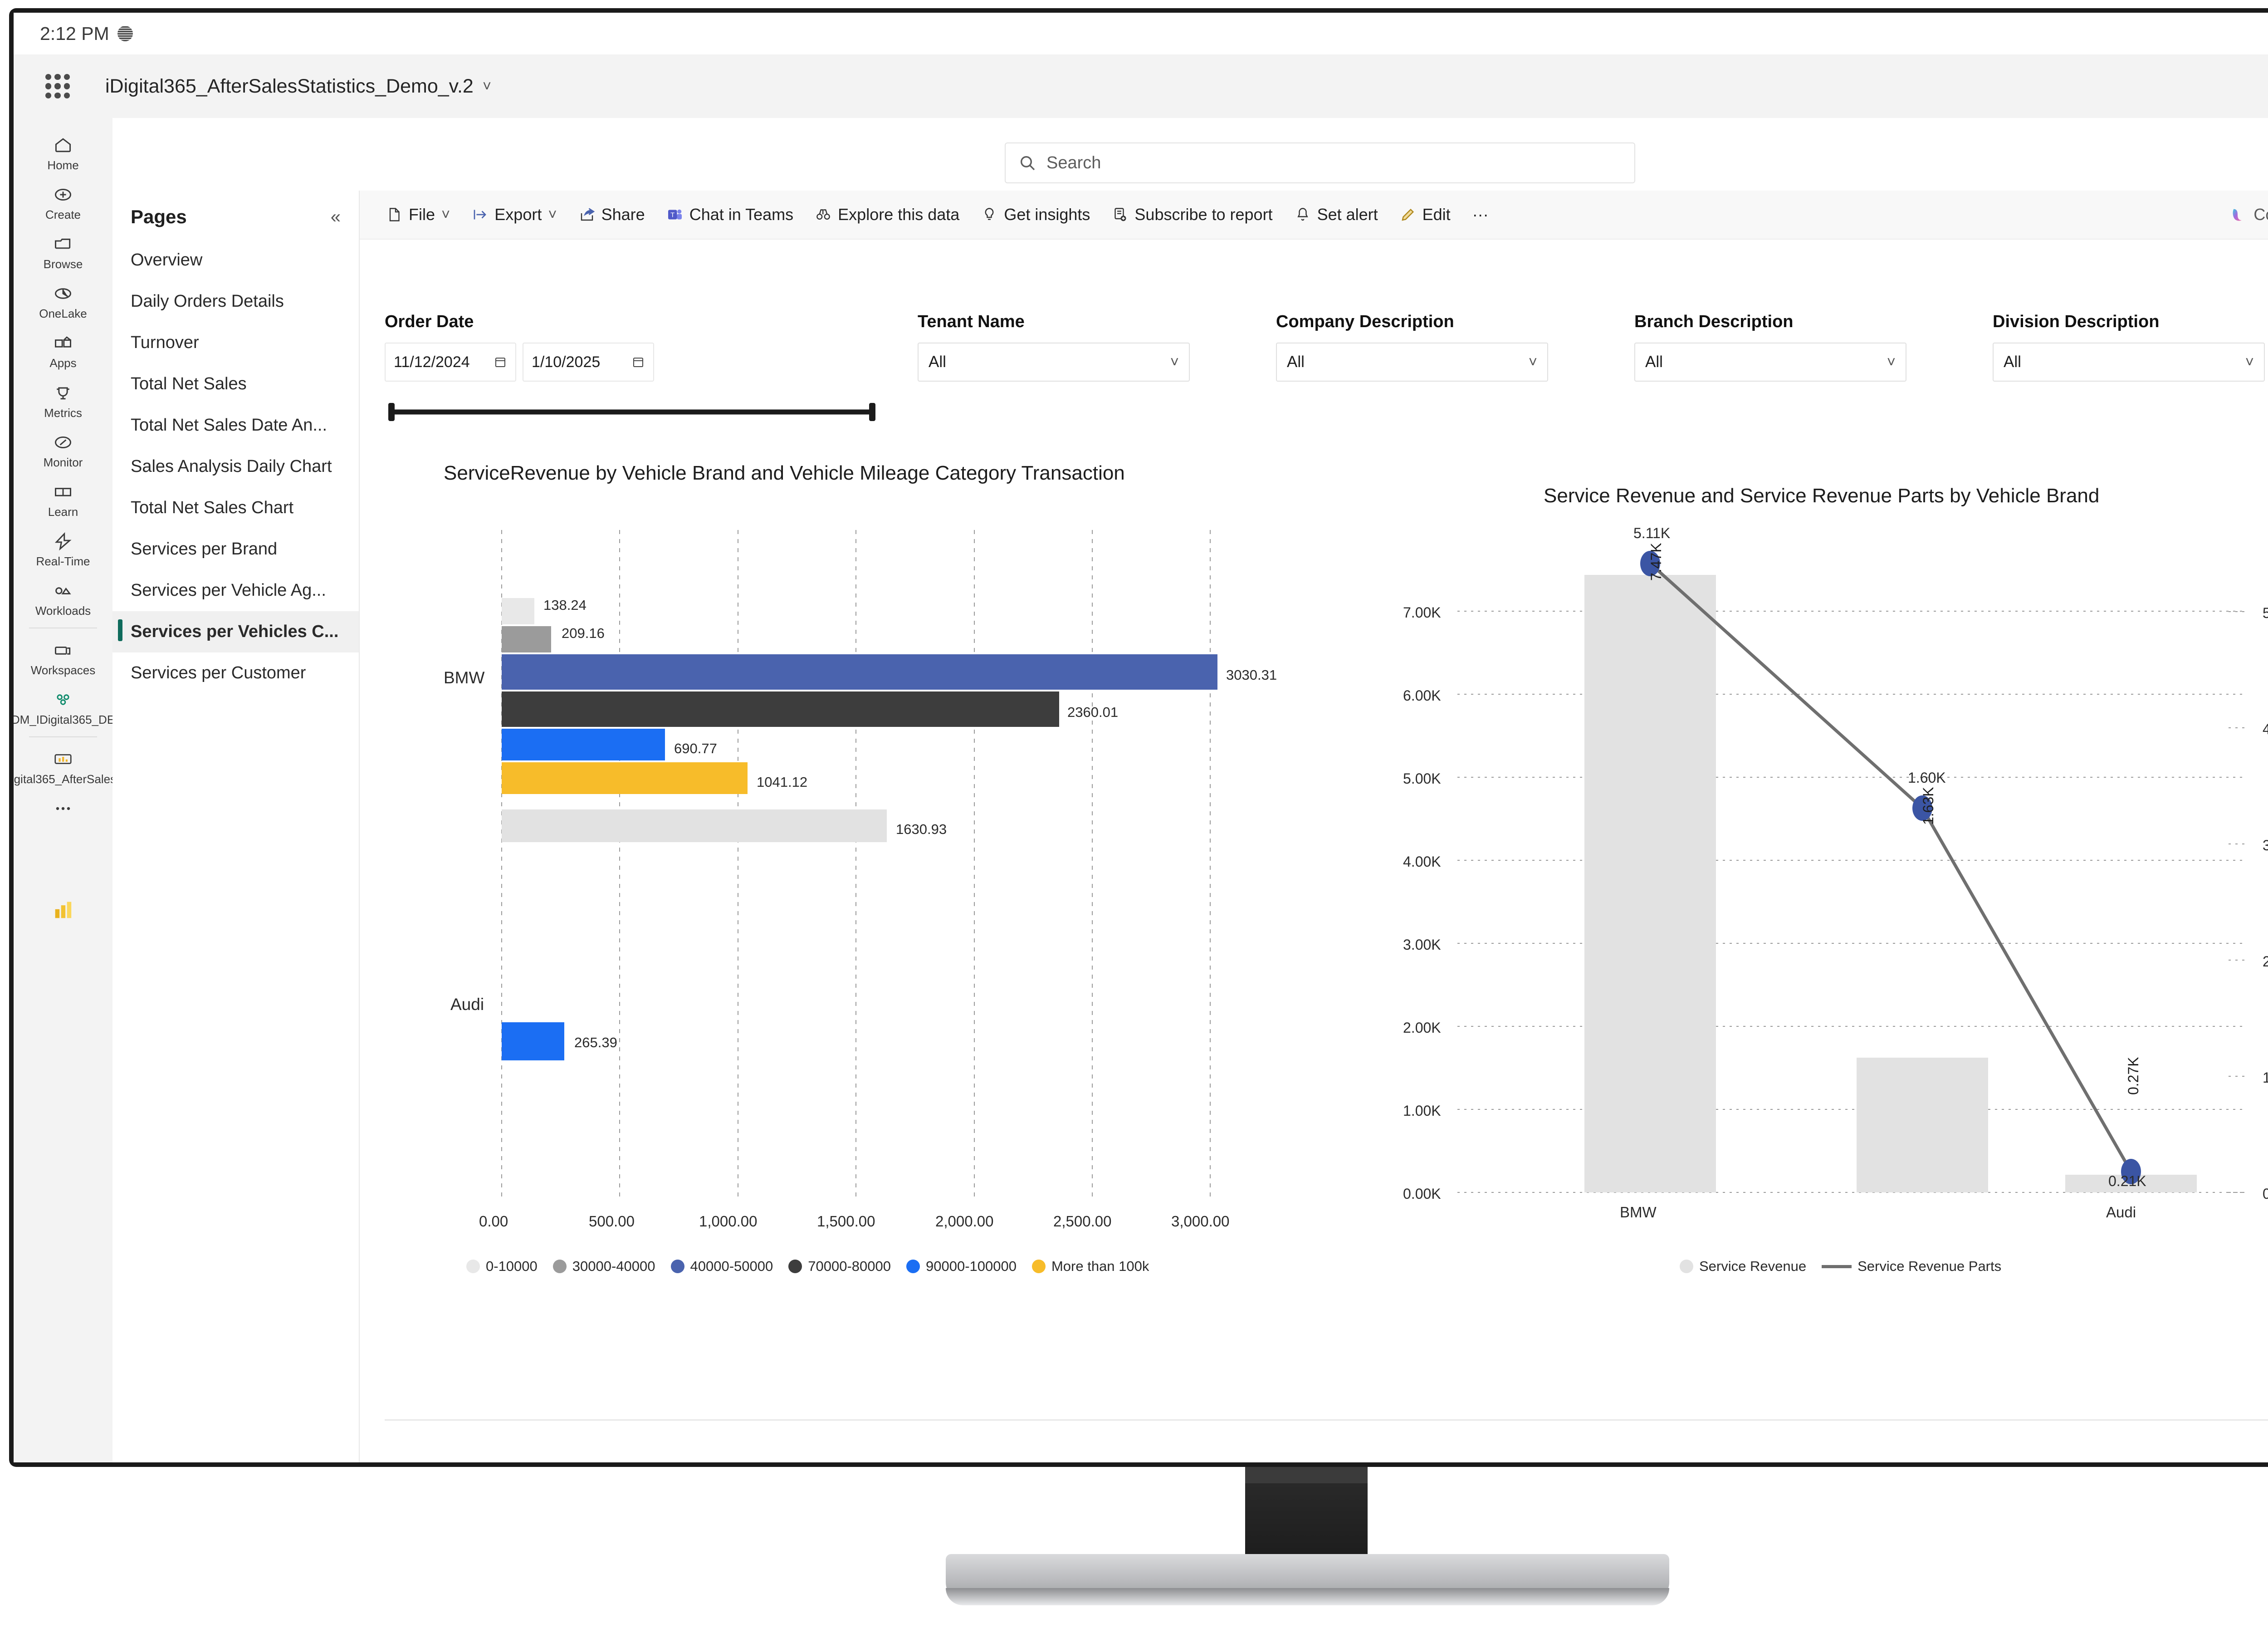  I want to click on sidebar-item-learn: Learn, so click(63, 499).